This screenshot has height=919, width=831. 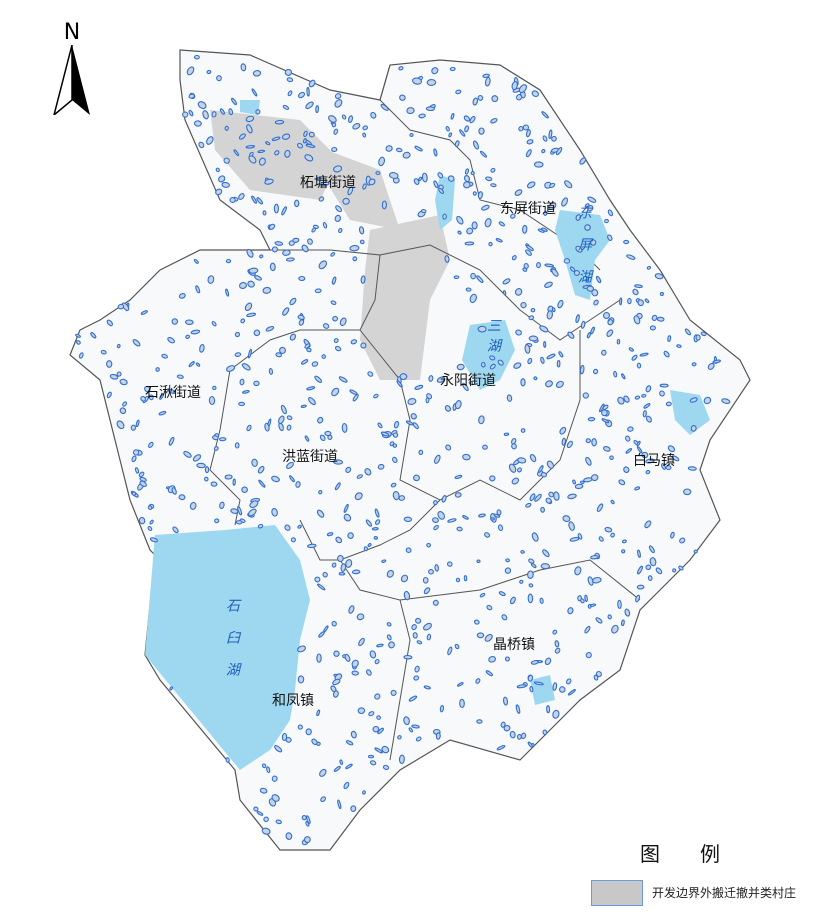 What do you see at coordinates (584, 253) in the screenshot?
I see `lake-label-dongping: 东屏湖` at bounding box center [584, 253].